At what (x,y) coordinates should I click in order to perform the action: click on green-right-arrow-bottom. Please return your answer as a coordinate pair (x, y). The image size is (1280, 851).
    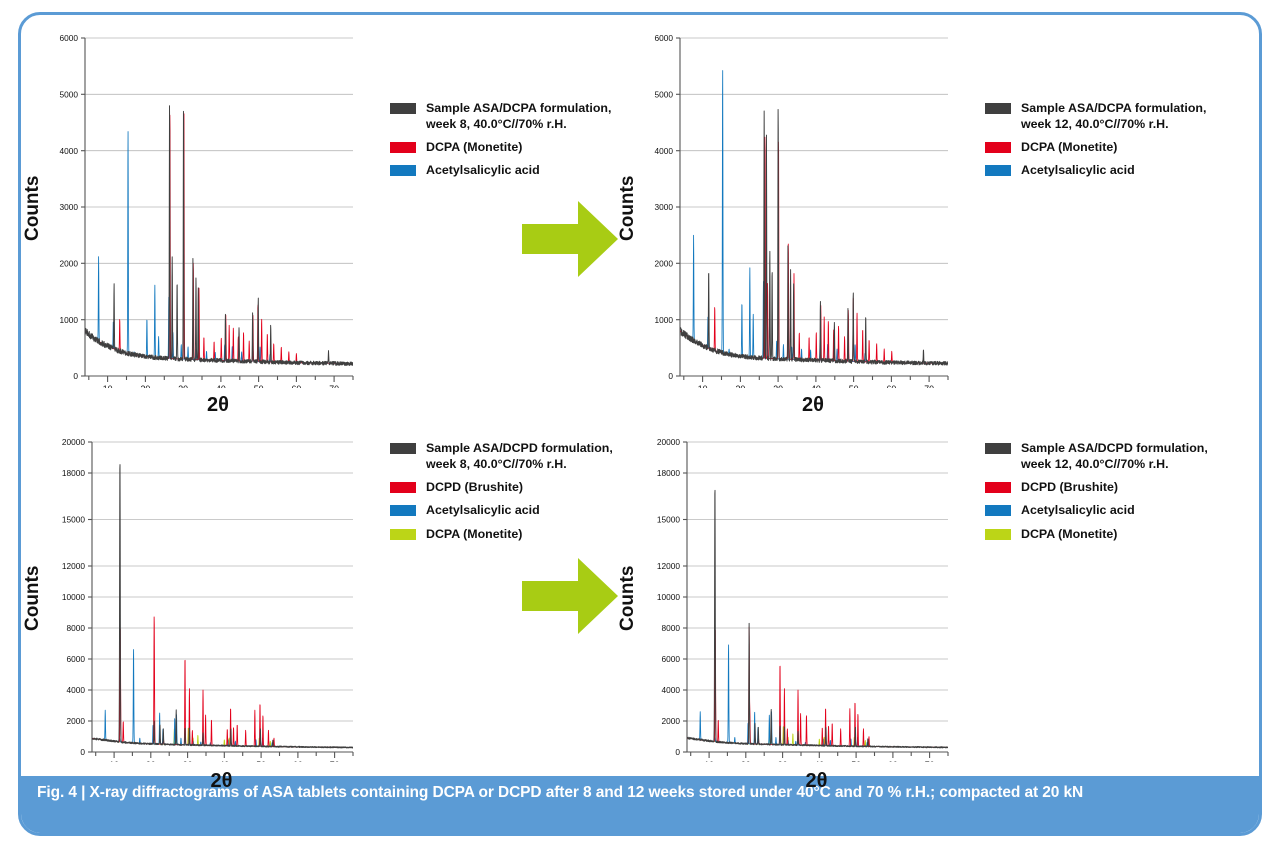
    Looking at the image, I should click on (570, 596).